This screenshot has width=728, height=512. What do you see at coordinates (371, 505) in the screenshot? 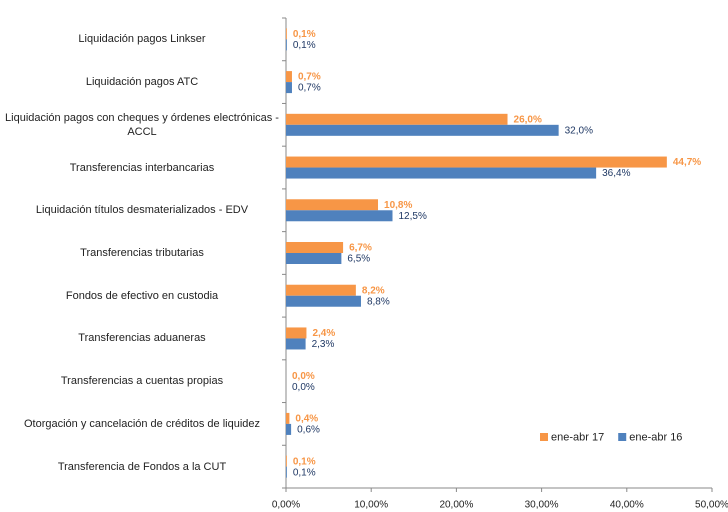
I see `x-tick-label: 10,00%` at bounding box center [371, 505].